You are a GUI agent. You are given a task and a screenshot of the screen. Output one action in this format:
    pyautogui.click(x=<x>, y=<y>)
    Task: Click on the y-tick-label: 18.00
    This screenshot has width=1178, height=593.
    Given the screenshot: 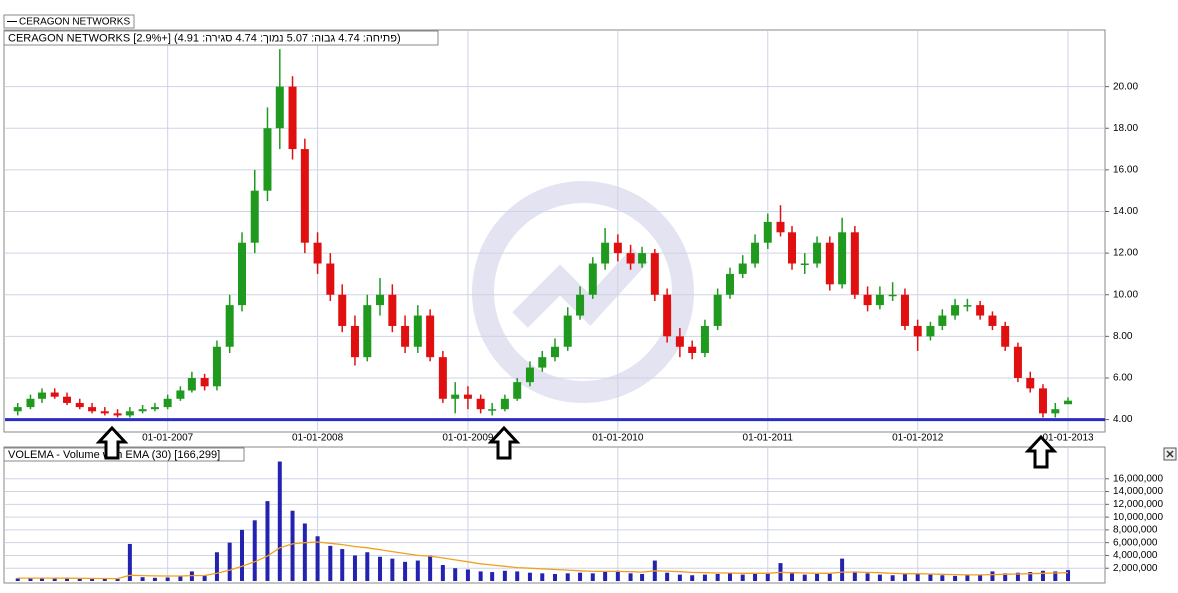 What is the action you would take?
    pyautogui.click(x=1125, y=128)
    